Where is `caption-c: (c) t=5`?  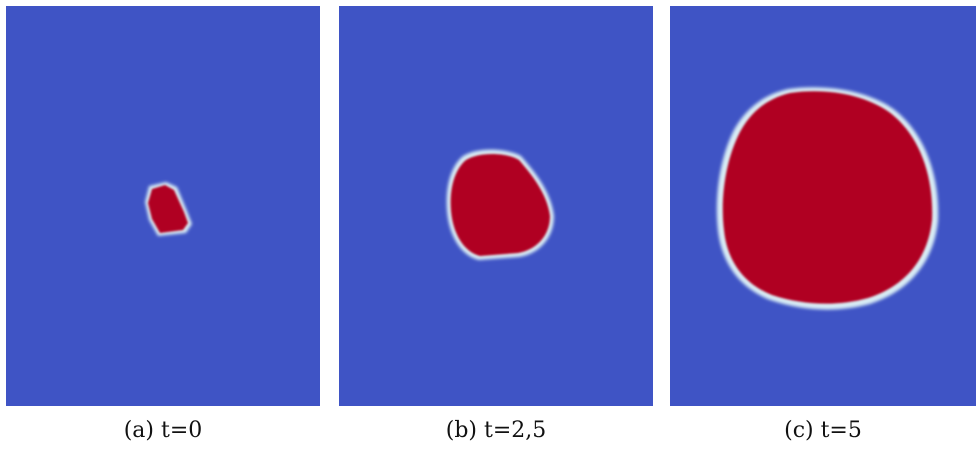 caption-c: (c) t=5 is located at coordinates (823, 430).